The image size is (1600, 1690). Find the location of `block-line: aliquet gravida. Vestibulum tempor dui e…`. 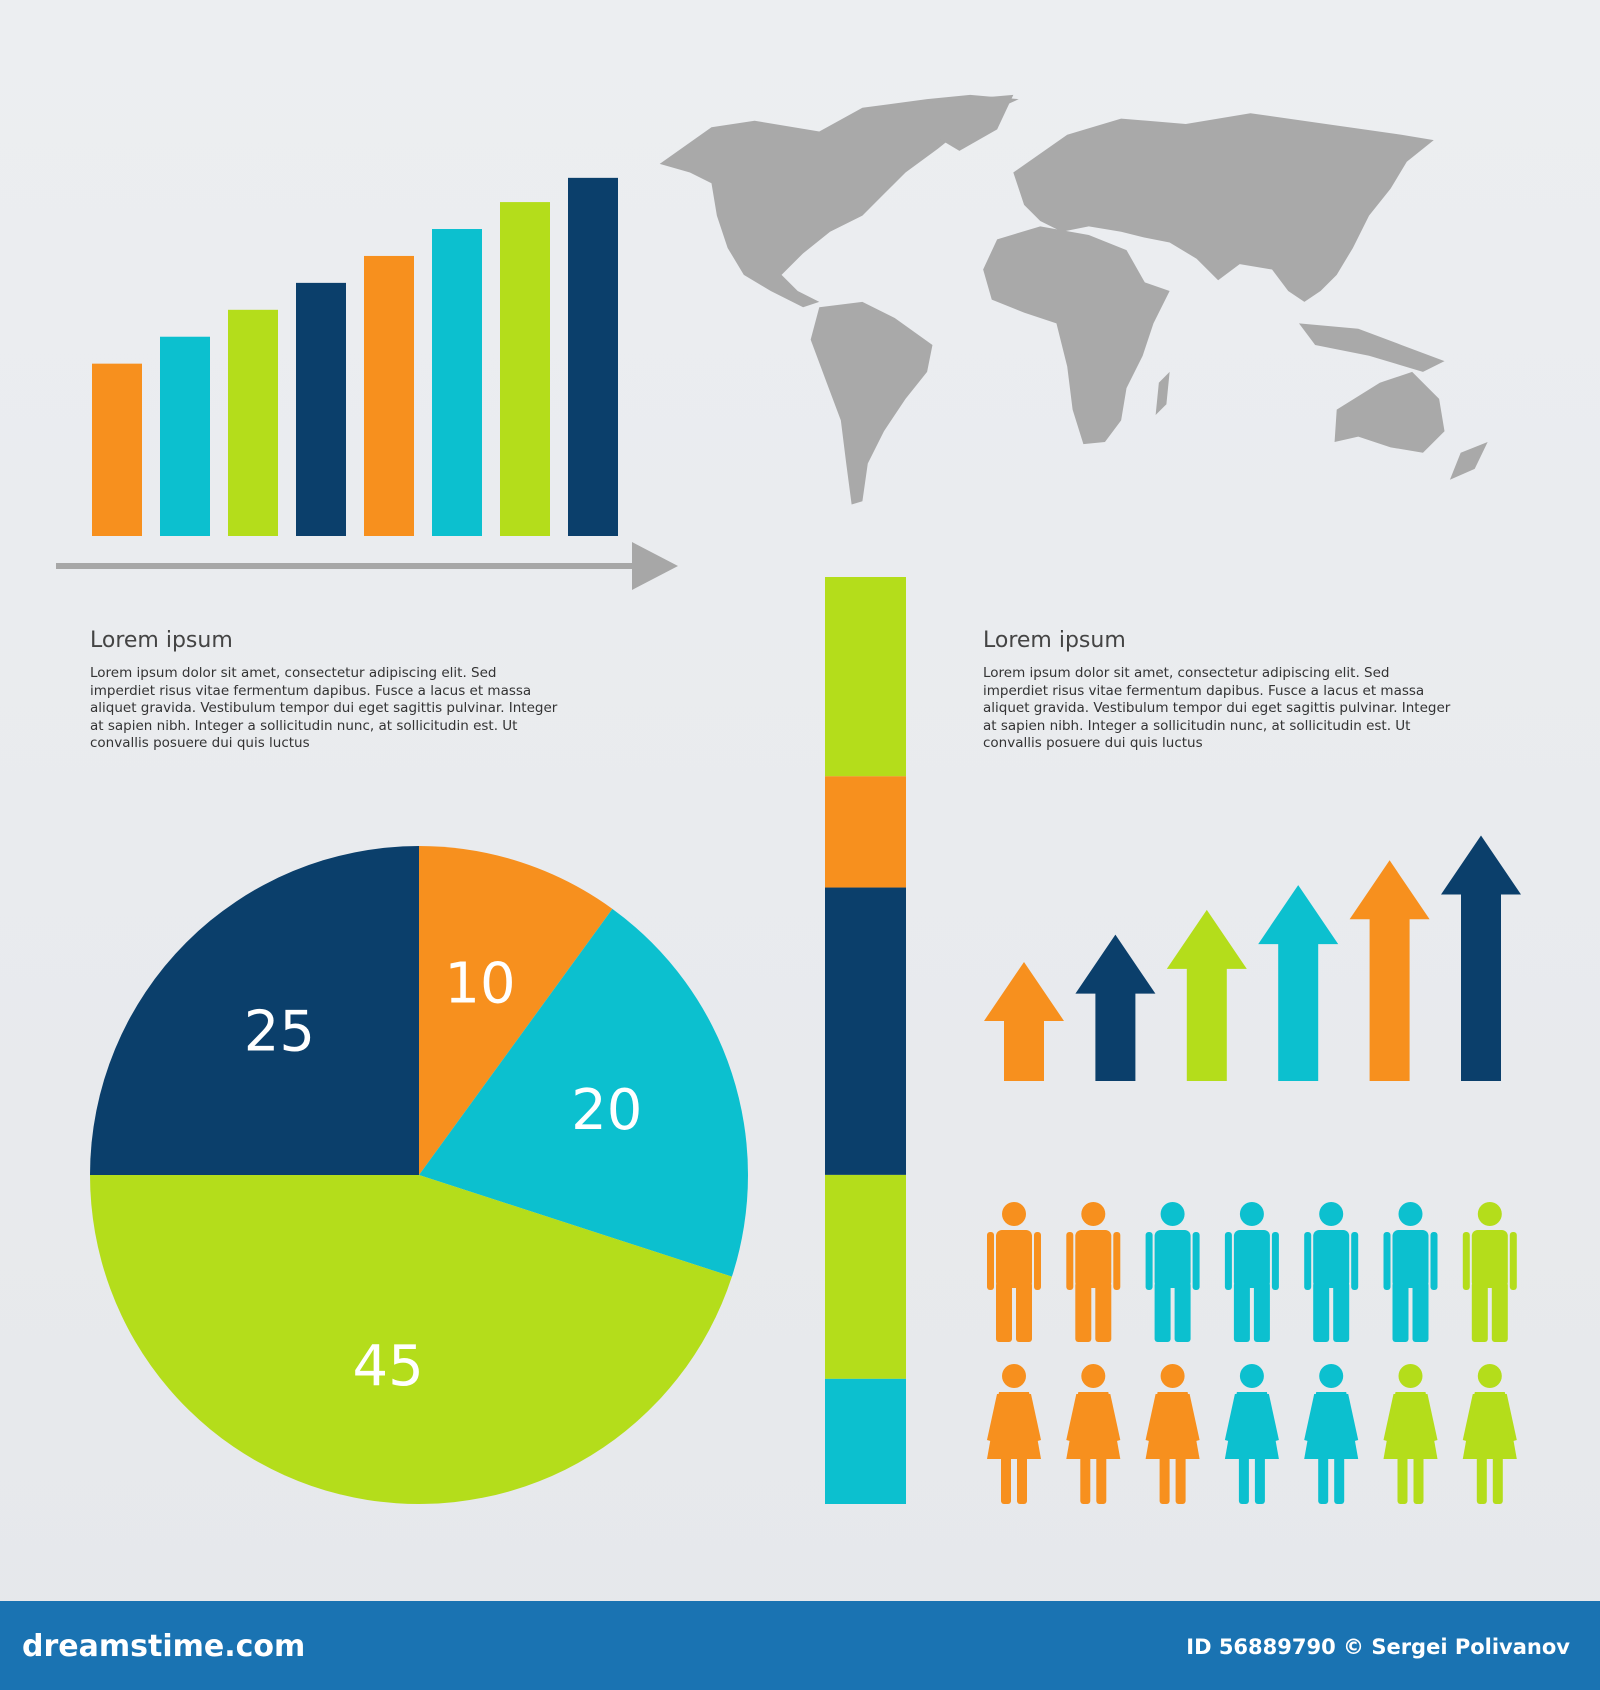

block-line: aliquet gravida. Vestibulum tempor dui e… is located at coordinates (1217, 708).